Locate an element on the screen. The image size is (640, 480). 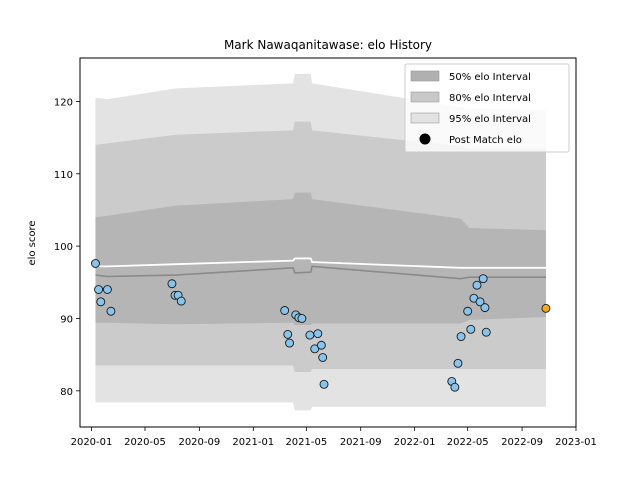
x-tick-label: 2021-09 is located at coordinates (361, 442).